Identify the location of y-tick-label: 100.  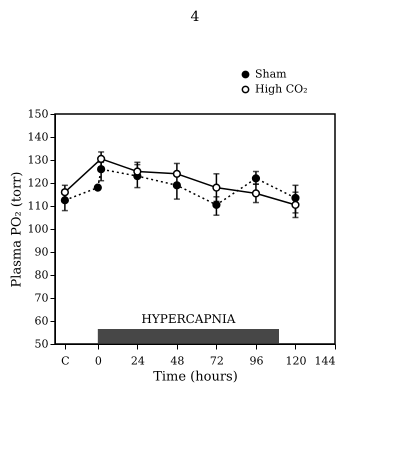
(38, 229).